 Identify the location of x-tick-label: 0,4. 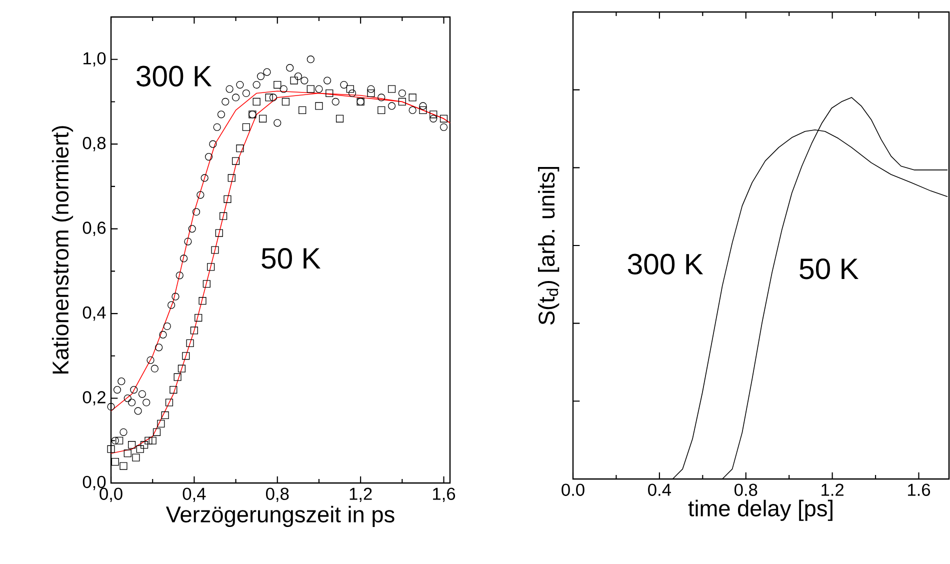
(194, 495).